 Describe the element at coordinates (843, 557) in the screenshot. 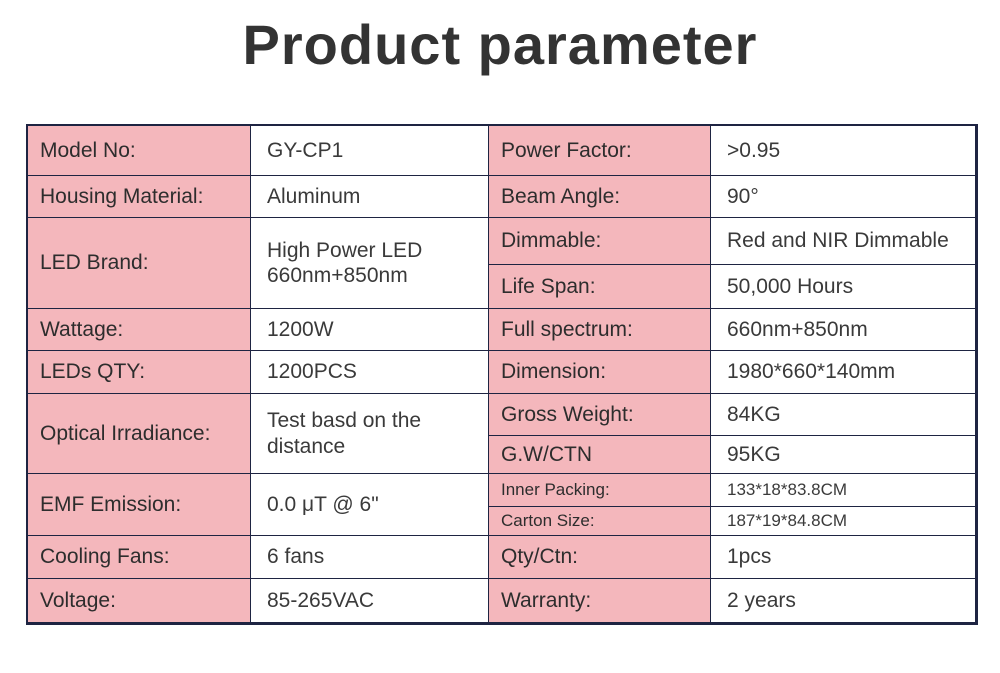

I see `param-value: 1pcs` at that location.